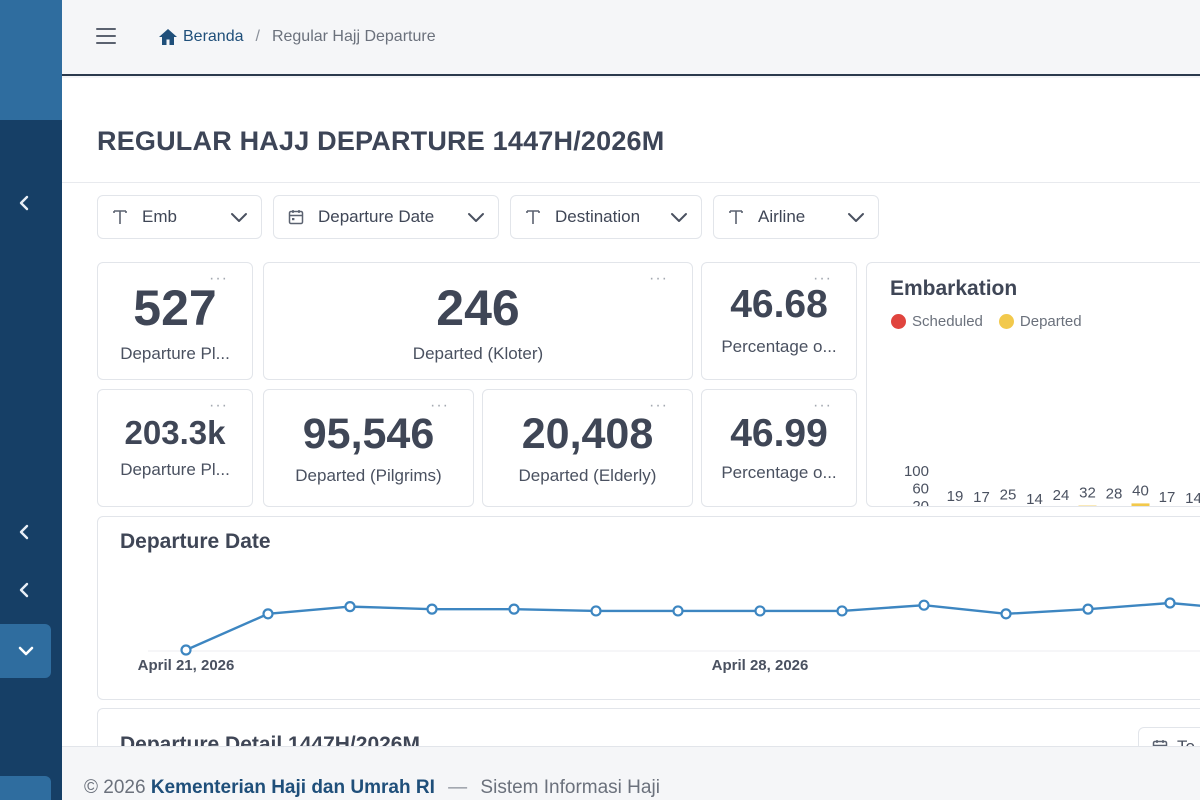 The height and width of the screenshot is (800, 1200). Describe the element at coordinates (31, 60) in the screenshot. I see `sidebar-brand-area` at that location.